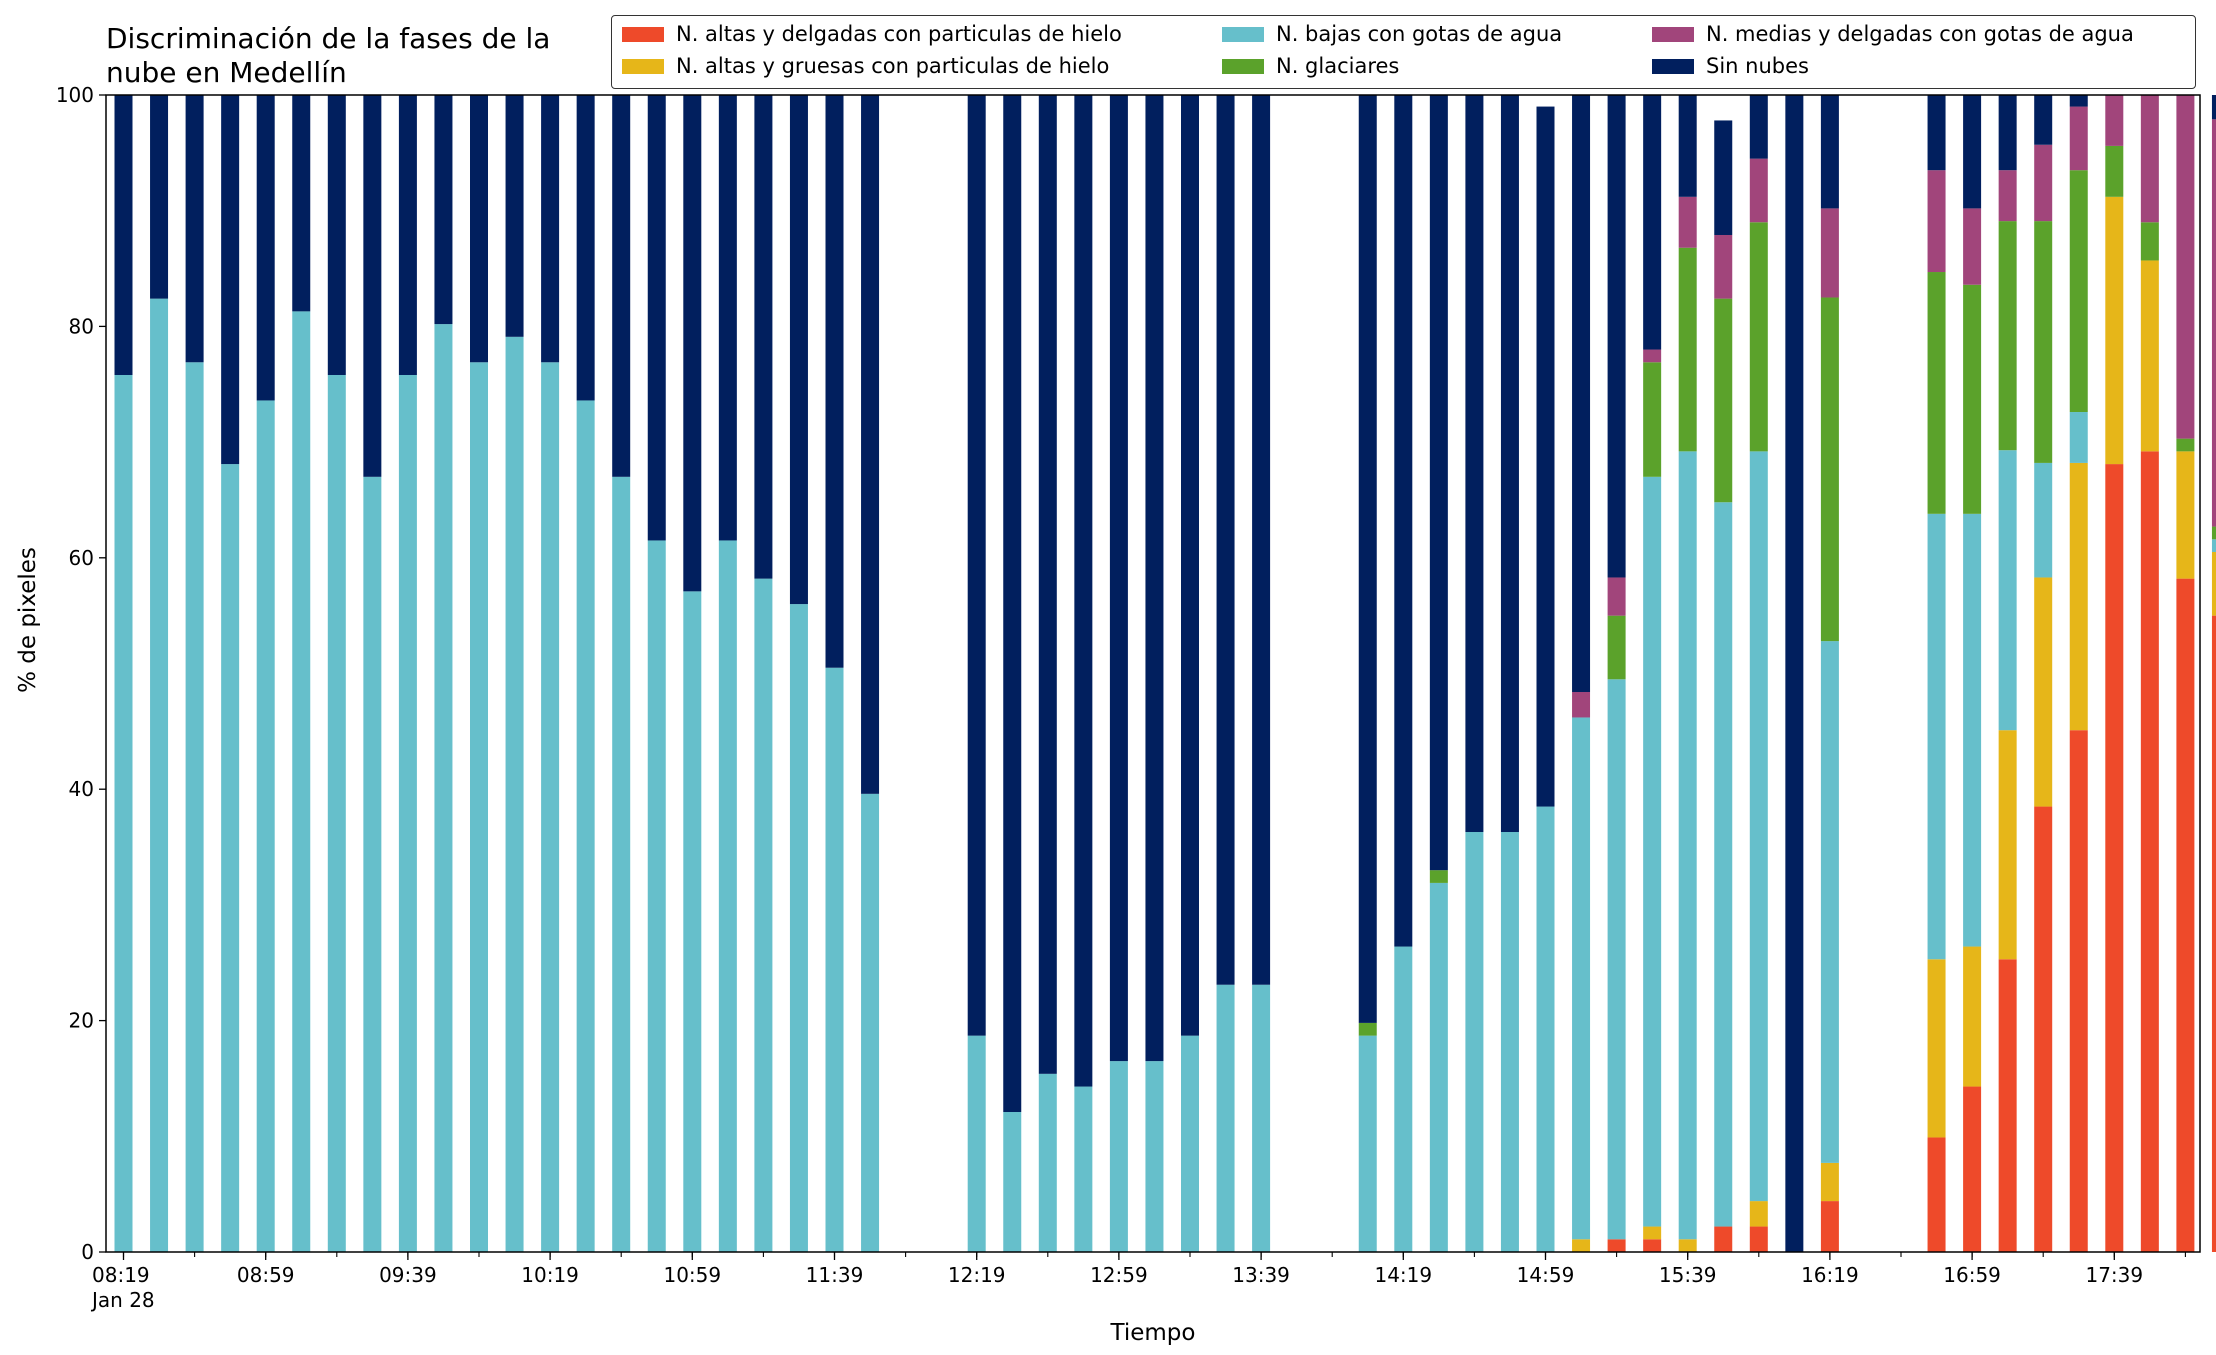 The width and height of the screenshot is (2216, 1355). What do you see at coordinates (408, 1275) in the screenshot?
I see `x-tick-label: 09:39` at bounding box center [408, 1275].